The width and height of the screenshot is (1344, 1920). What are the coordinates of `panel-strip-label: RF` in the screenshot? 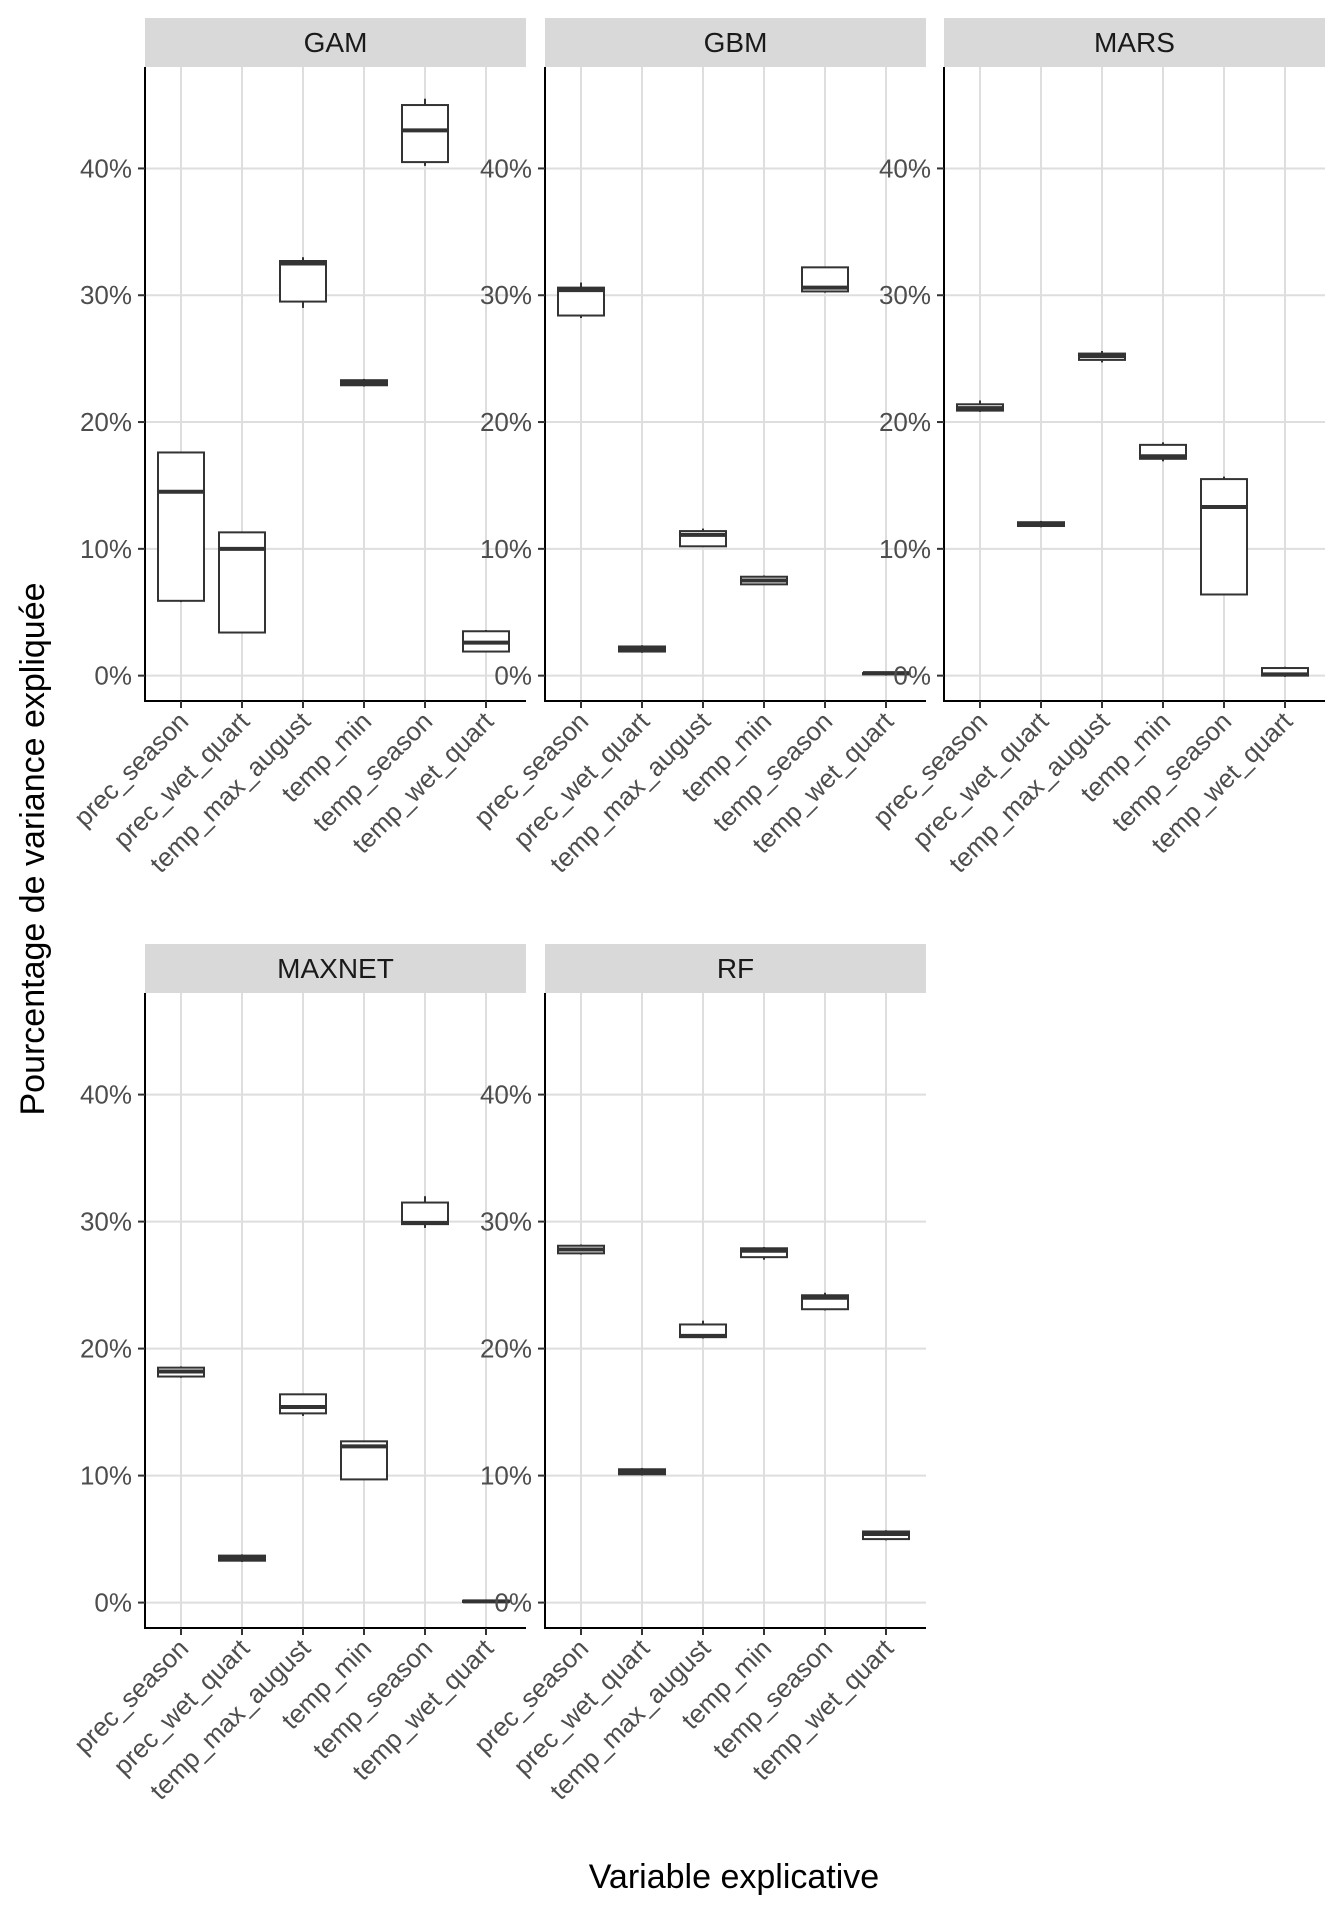 It's located at (735, 968).